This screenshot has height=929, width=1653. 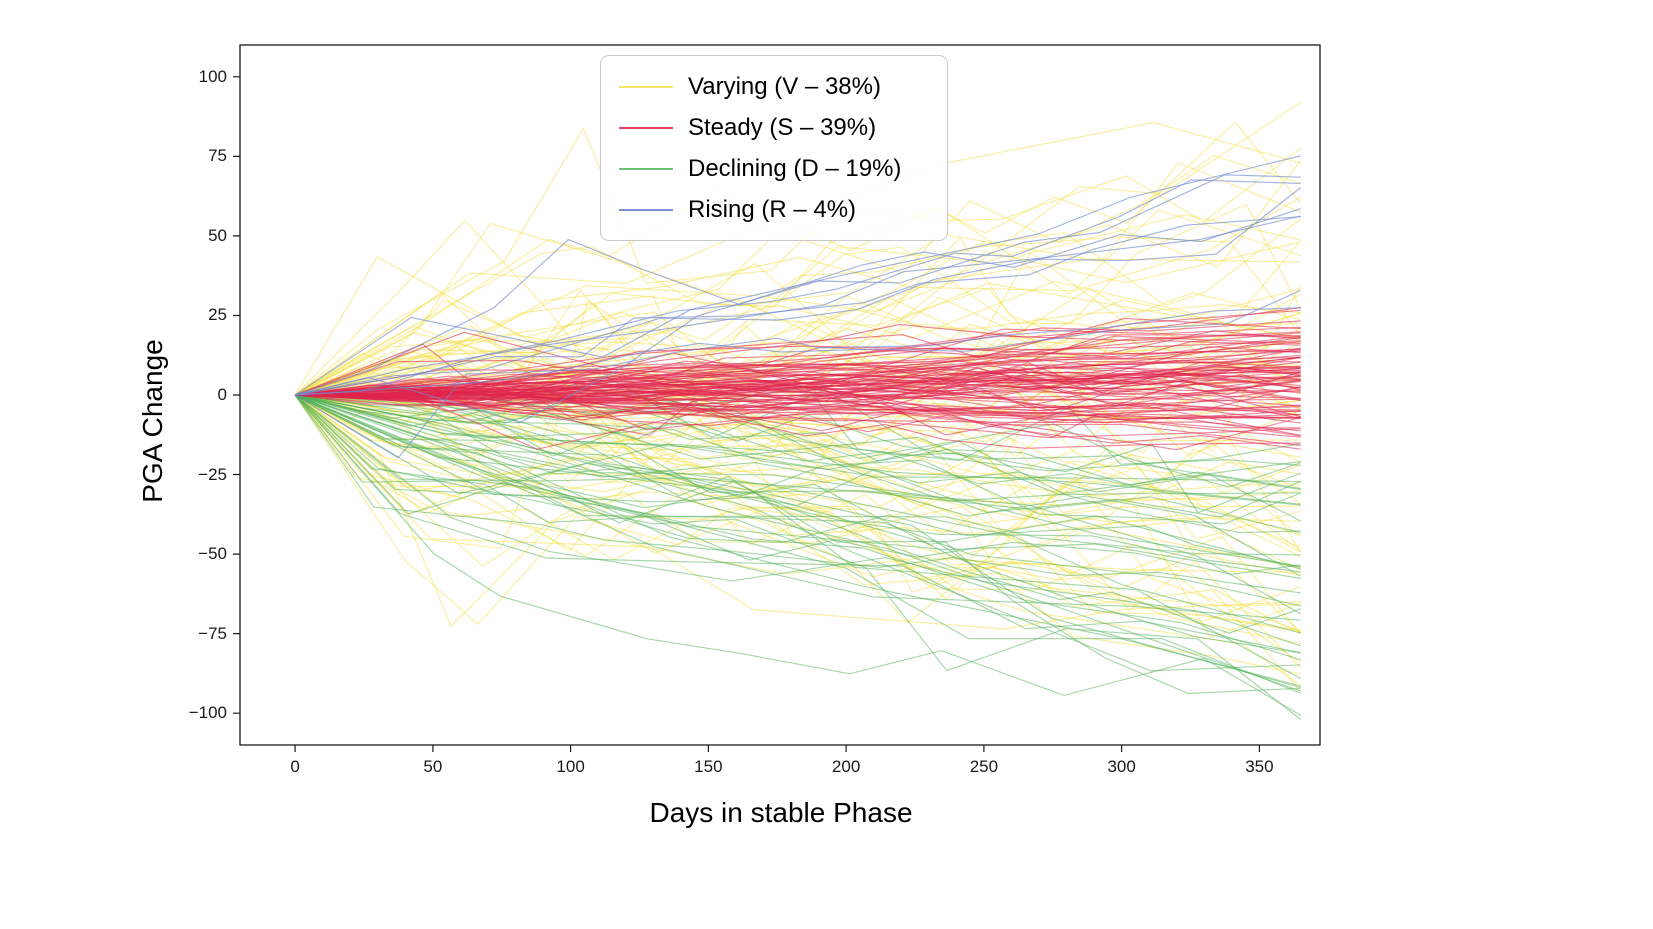 I want to click on x-tick-label: 50, so click(x=433, y=766).